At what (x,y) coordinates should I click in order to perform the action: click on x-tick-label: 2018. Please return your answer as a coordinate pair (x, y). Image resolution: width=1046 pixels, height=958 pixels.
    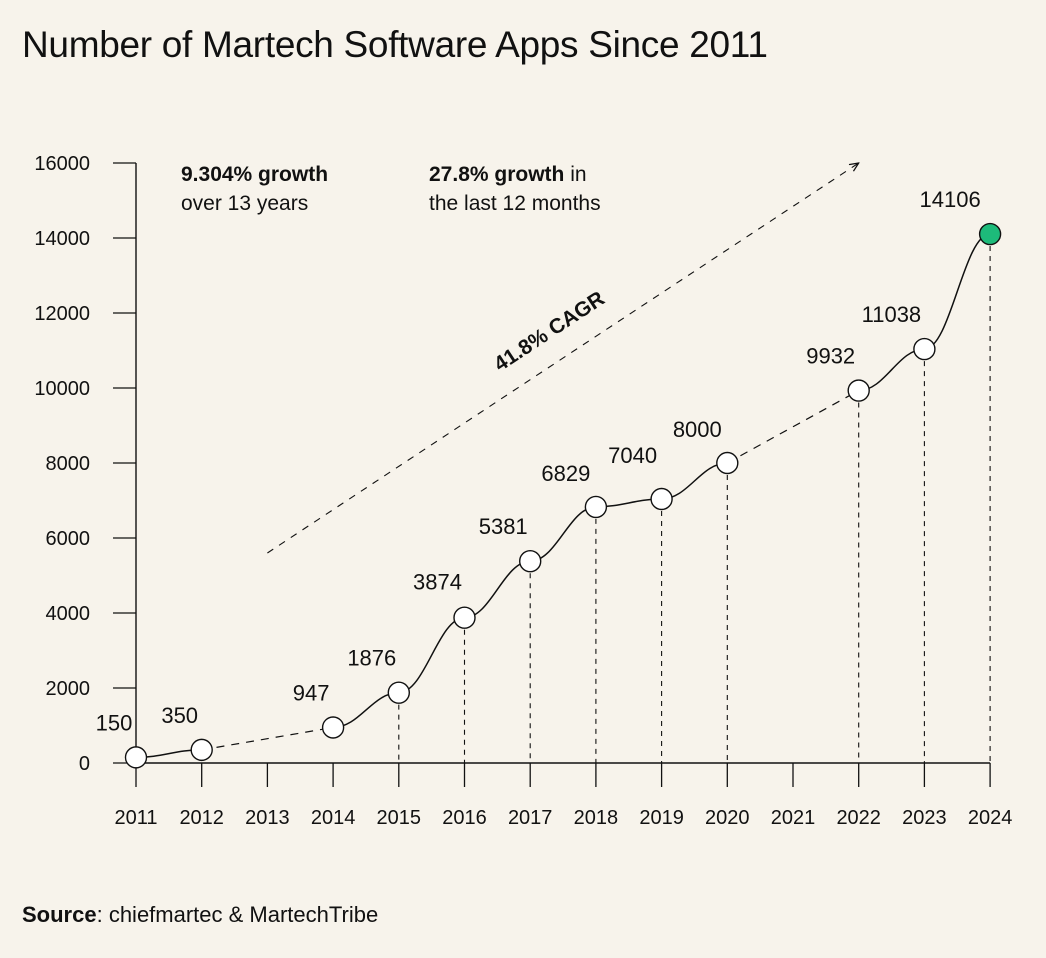
    Looking at the image, I should click on (596, 818).